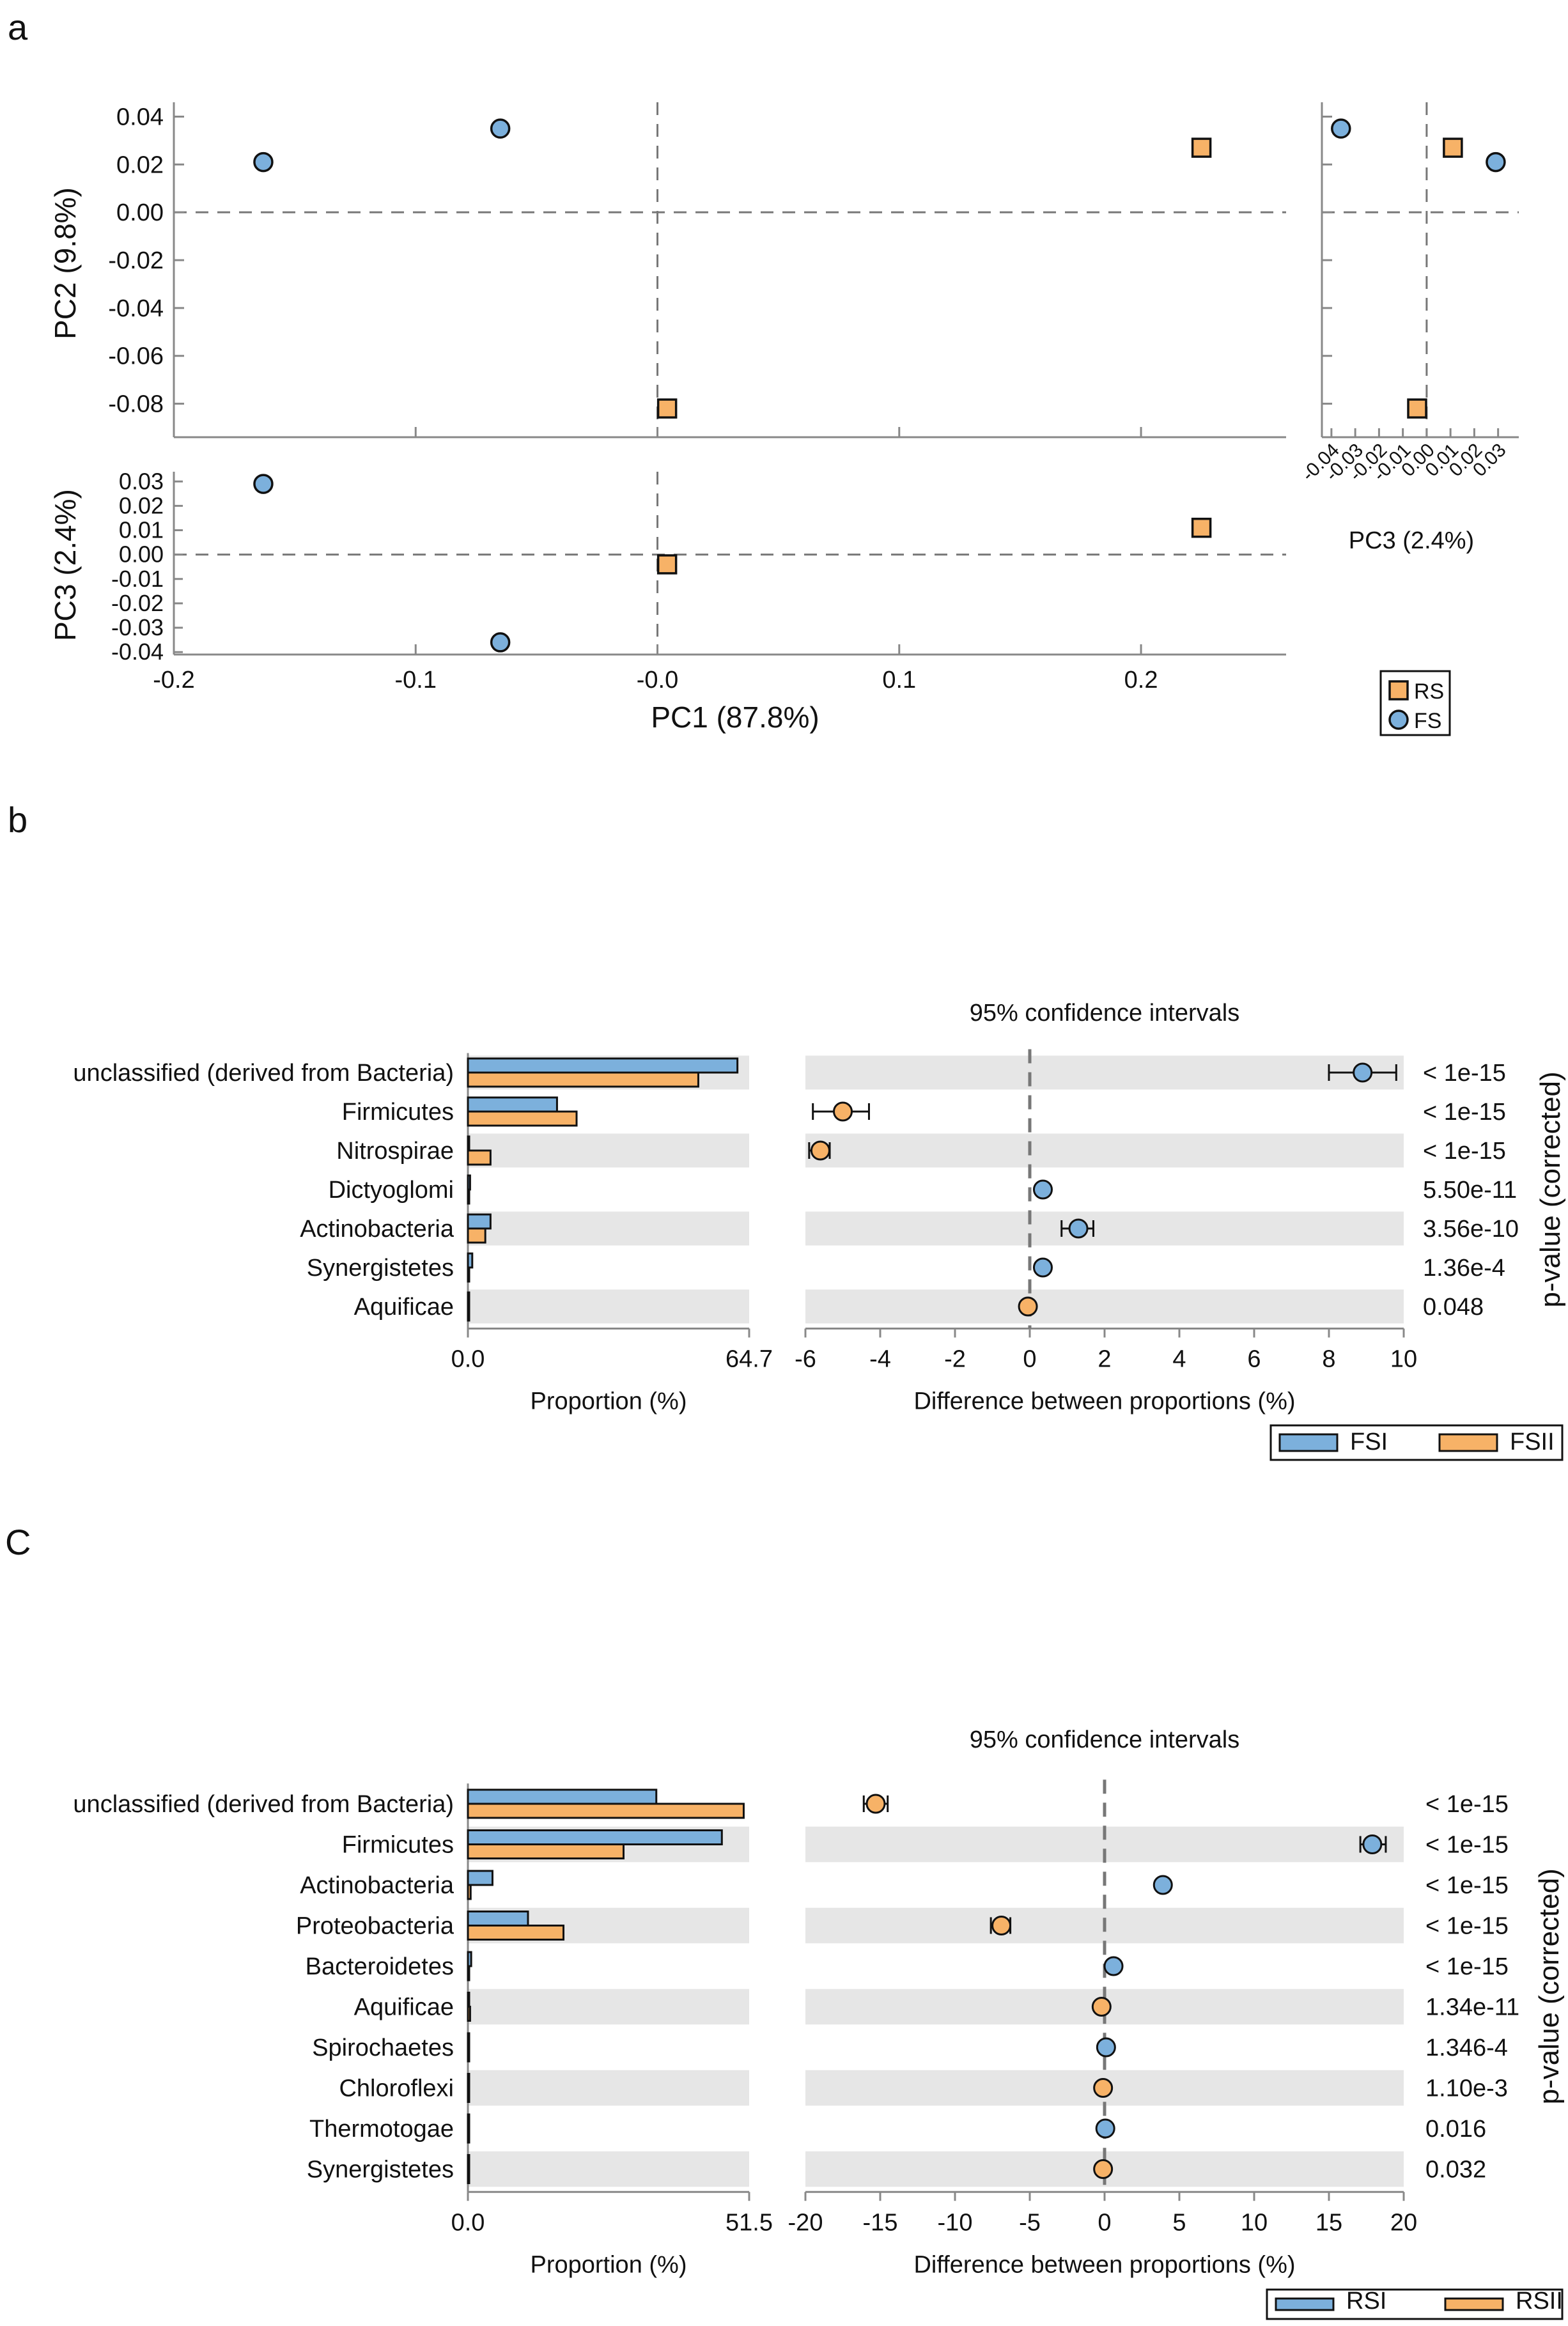  I want to click on pca-pc1-title: PC1 (87.8%), so click(735, 717).